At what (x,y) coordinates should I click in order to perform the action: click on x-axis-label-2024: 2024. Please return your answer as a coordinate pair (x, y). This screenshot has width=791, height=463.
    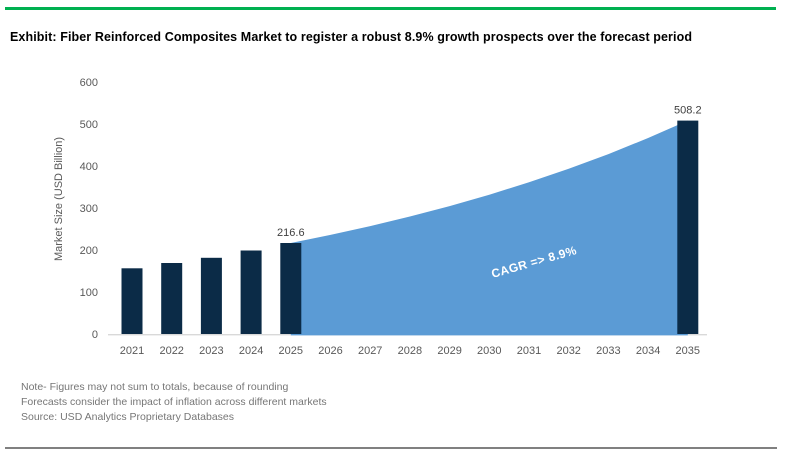
    Looking at the image, I should click on (251, 351).